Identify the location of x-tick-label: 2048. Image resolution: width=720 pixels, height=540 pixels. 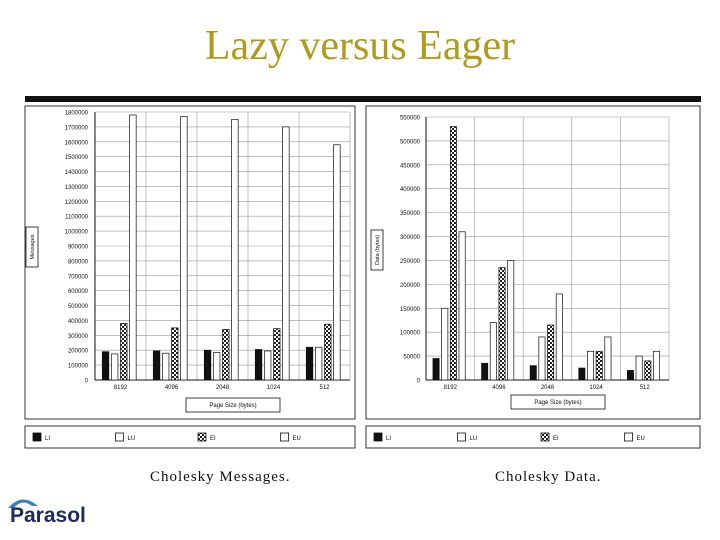
(223, 388).